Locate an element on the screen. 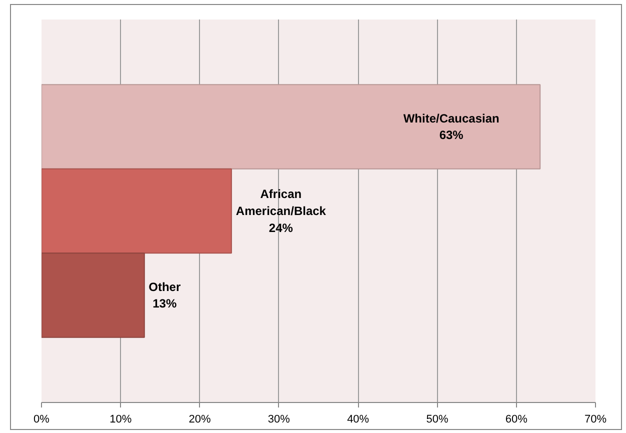  x-tick-label: 60% is located at coordinates (516, 420).